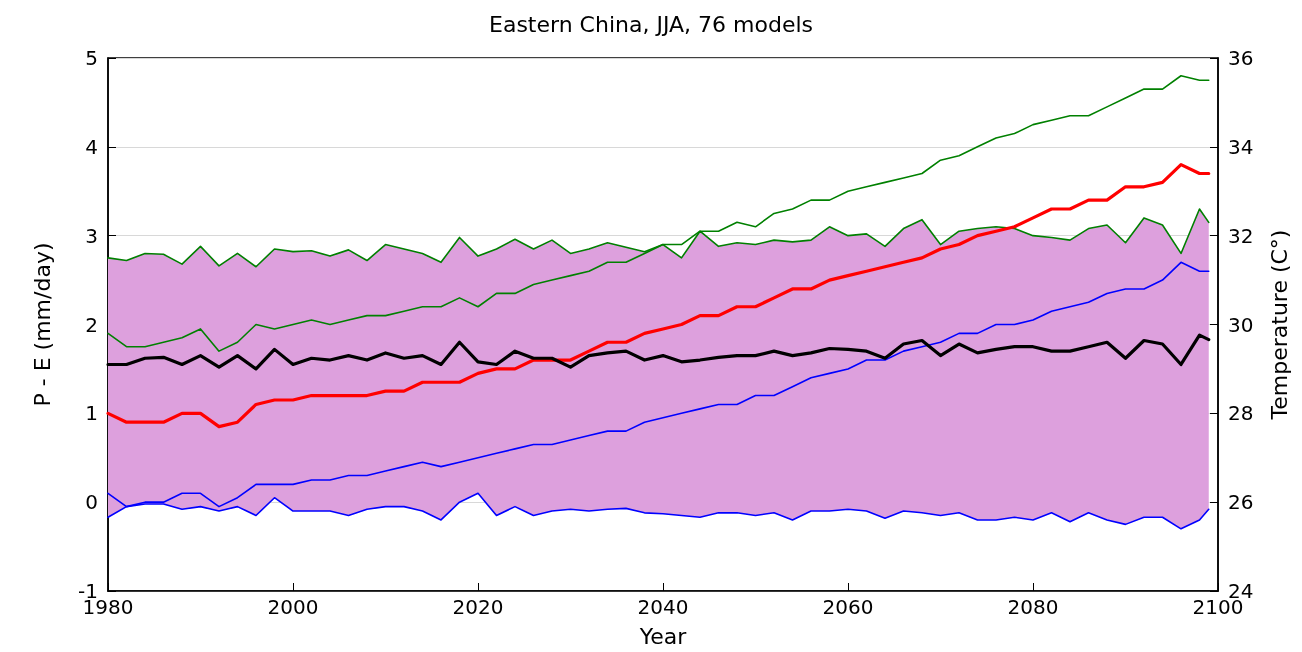 This screenshot has height=652, width=1302. What do you see at coordinates (91, 58) in the screenshot?
I see `y-tick-label: 5` at bounding box center [91, 58].